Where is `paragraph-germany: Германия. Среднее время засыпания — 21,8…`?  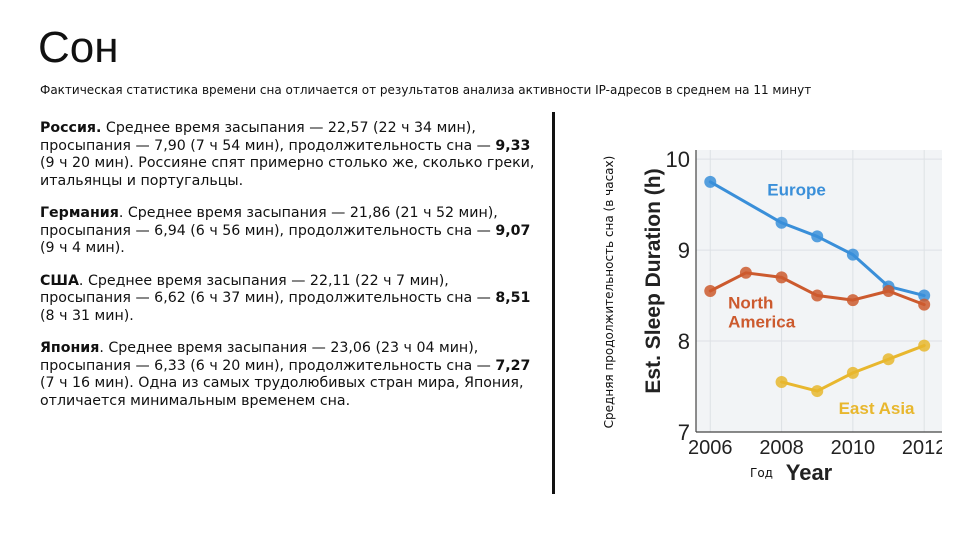
paragraph-germany: Германия. Среднее время засыпания — 21,8… is located at coordinates (290, 231).